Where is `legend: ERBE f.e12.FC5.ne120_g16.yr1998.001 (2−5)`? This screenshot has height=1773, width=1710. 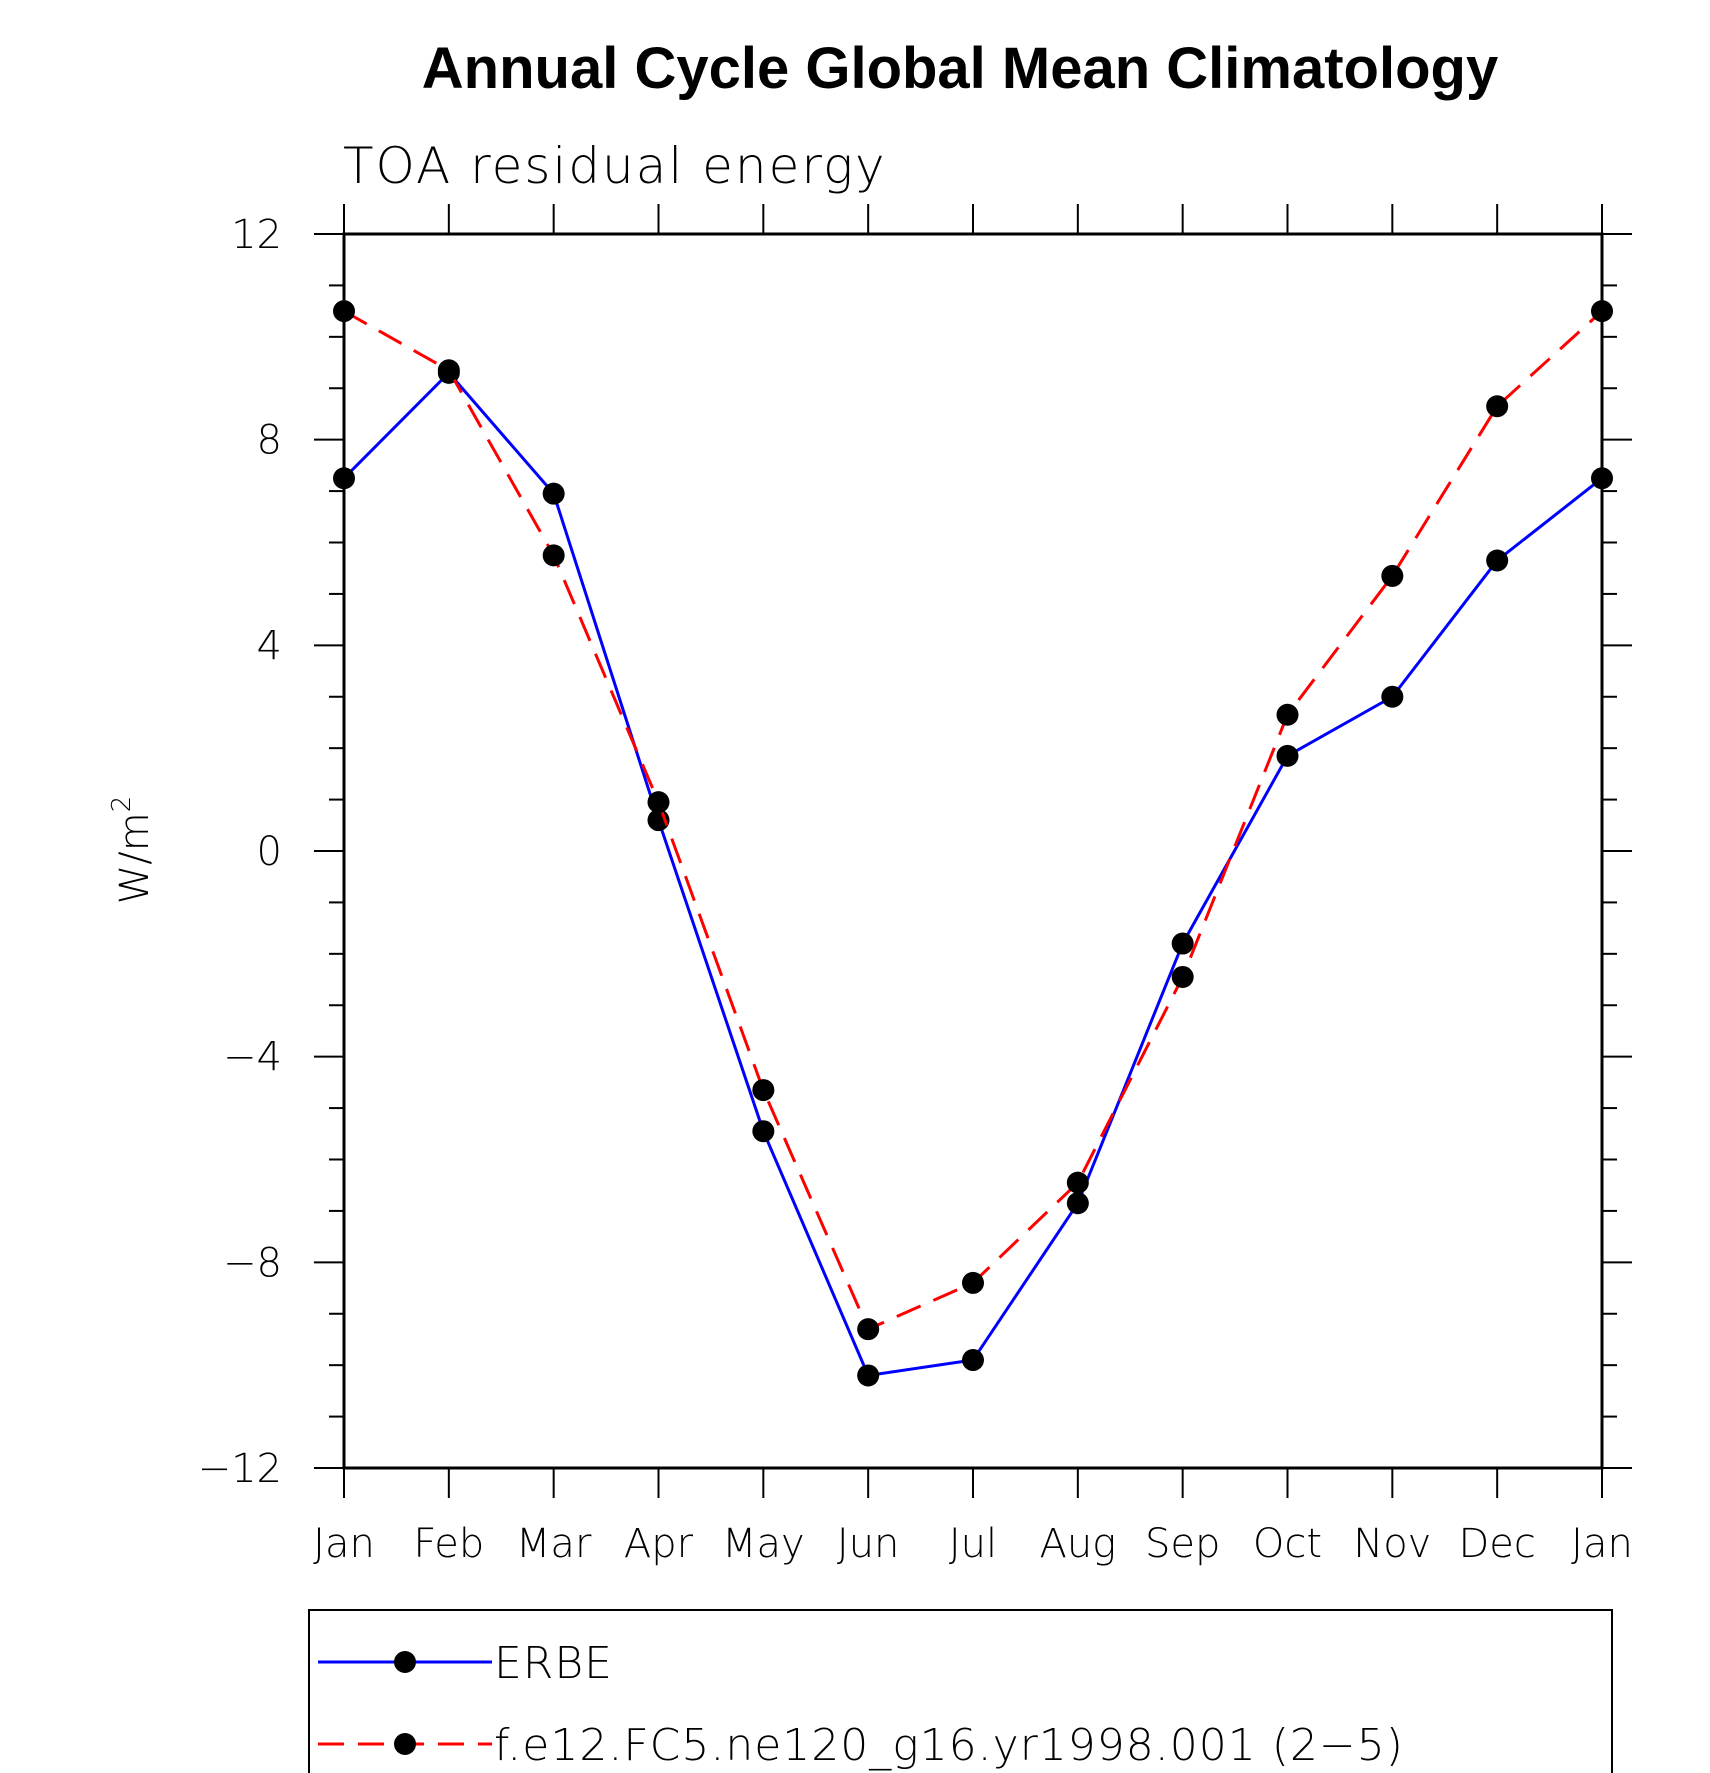 legend: ERBE f.e12.FC5.ne120_g16.yr1998.001 (2−5) is located at coordinates (960, 1691).